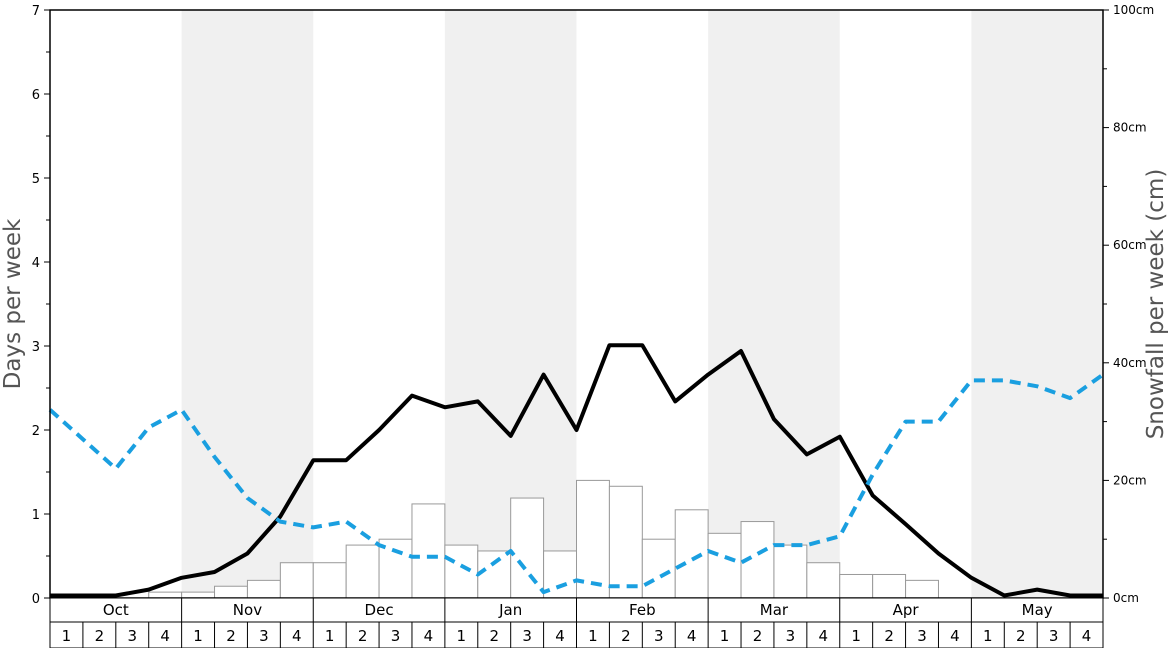  I want to click on right-tick-label: 0cm, so click(1126, 598).